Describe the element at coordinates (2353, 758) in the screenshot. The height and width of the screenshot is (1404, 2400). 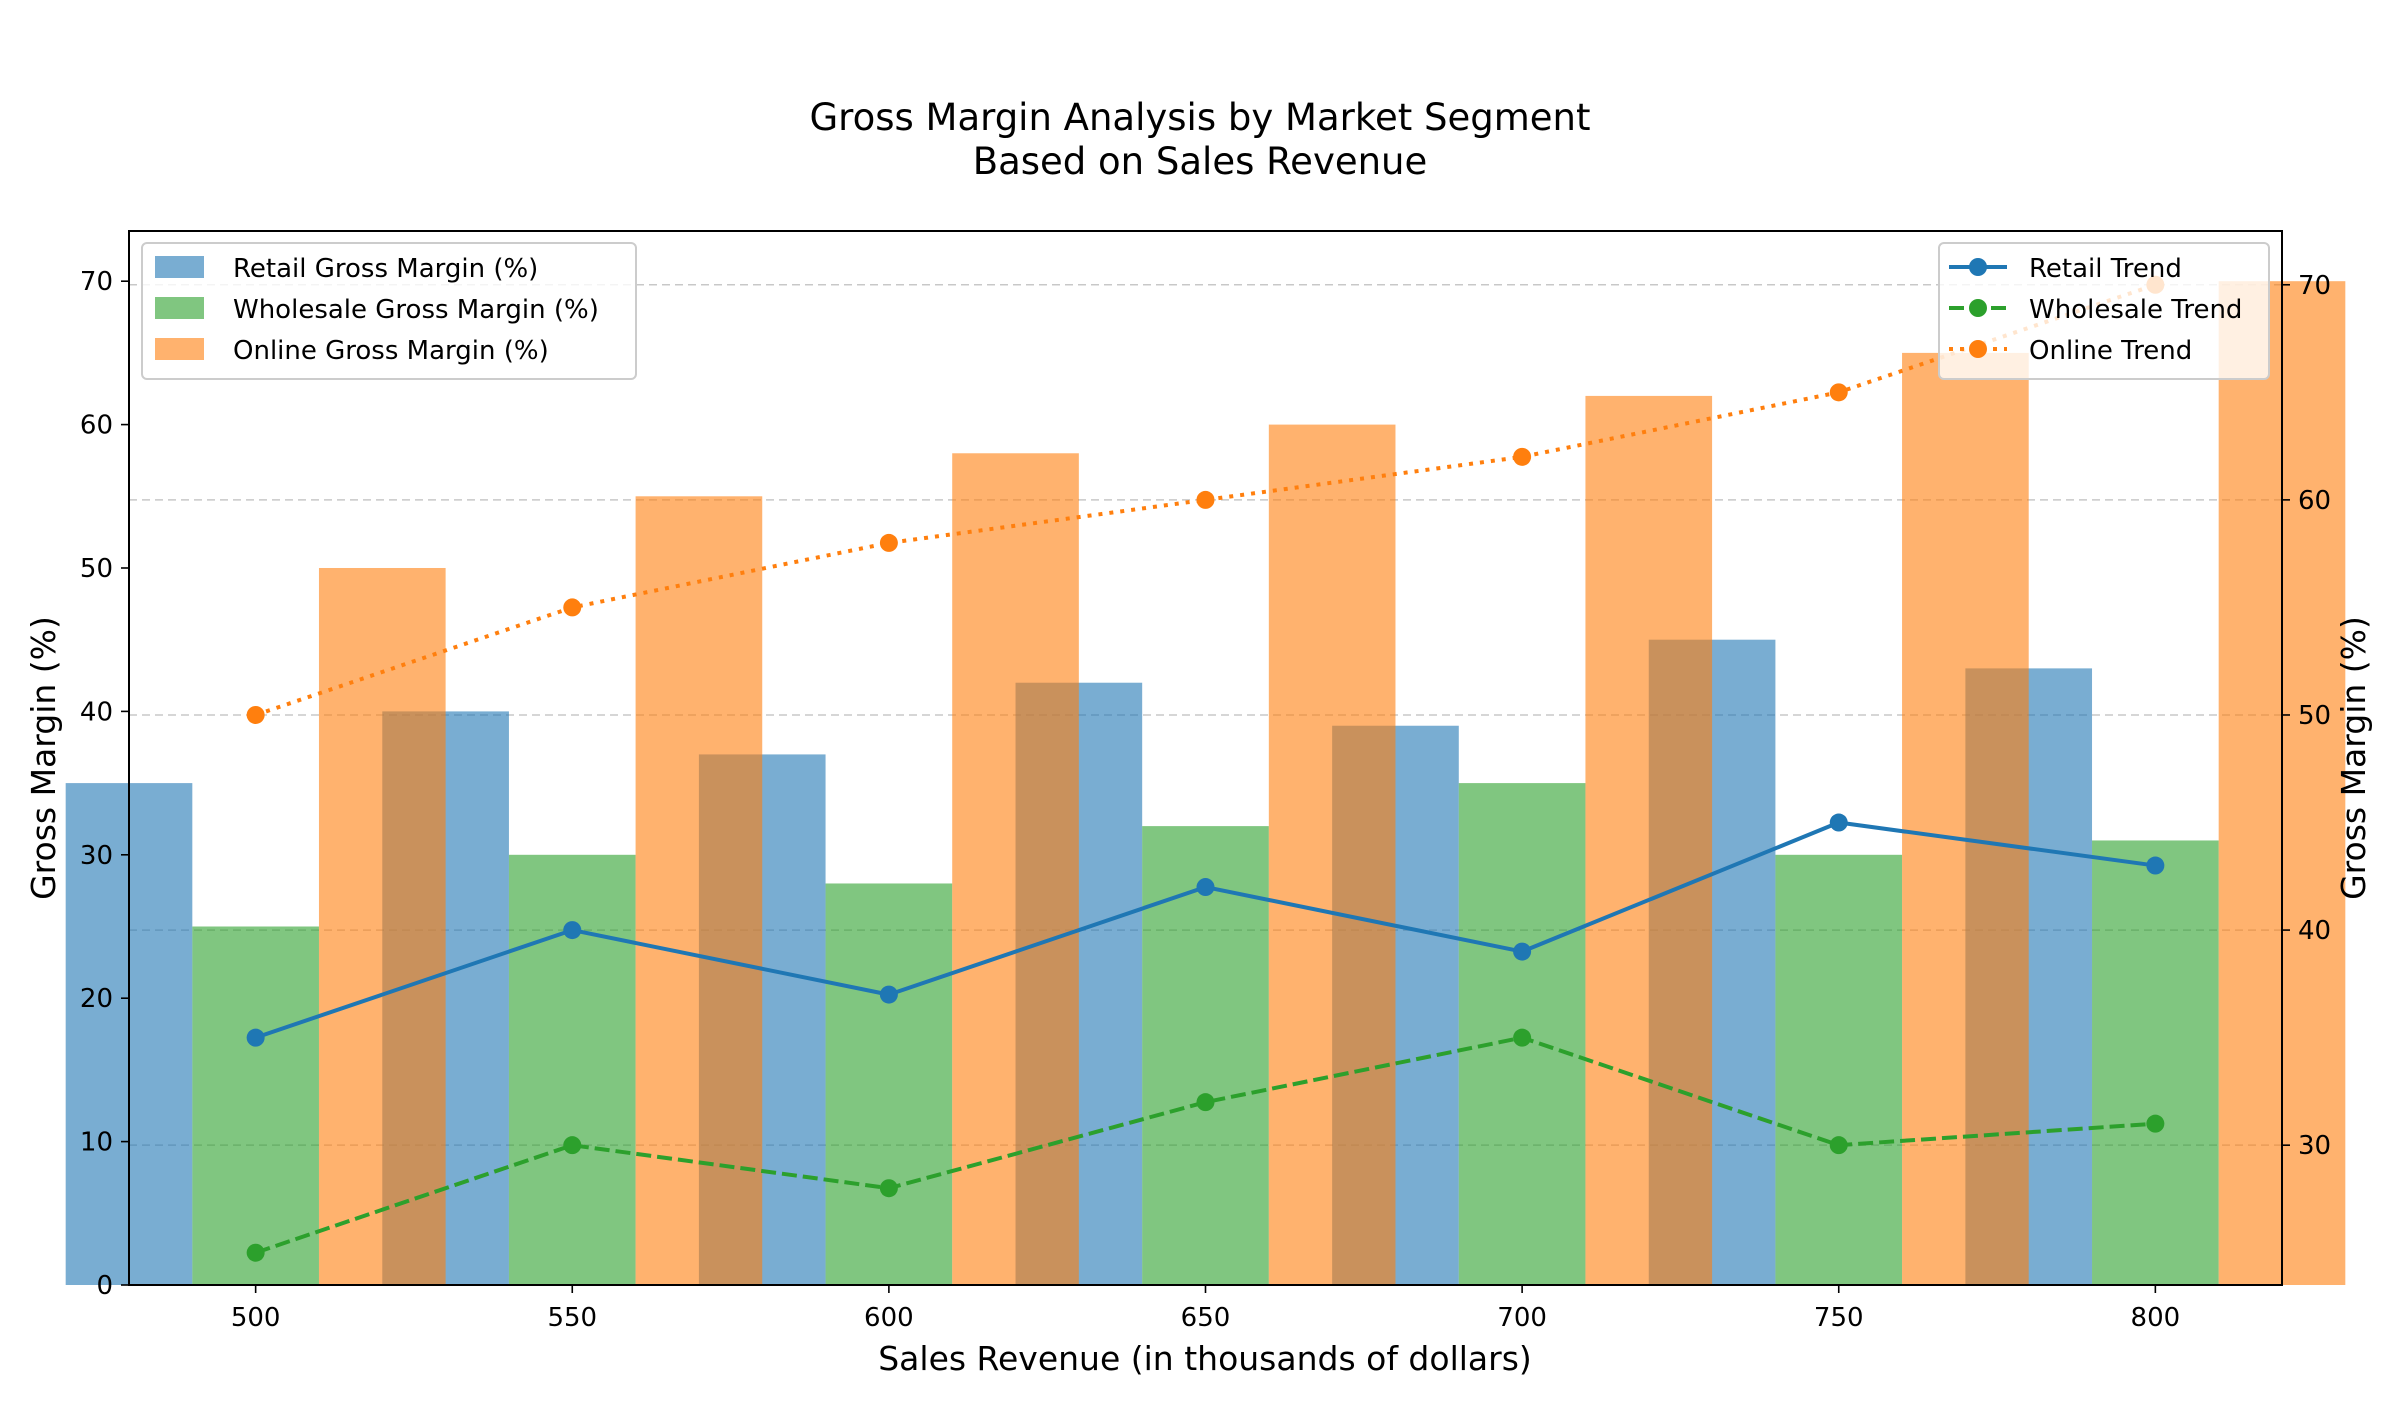
I see `y-axis-label-right: Gross Margin (%)` at that location.